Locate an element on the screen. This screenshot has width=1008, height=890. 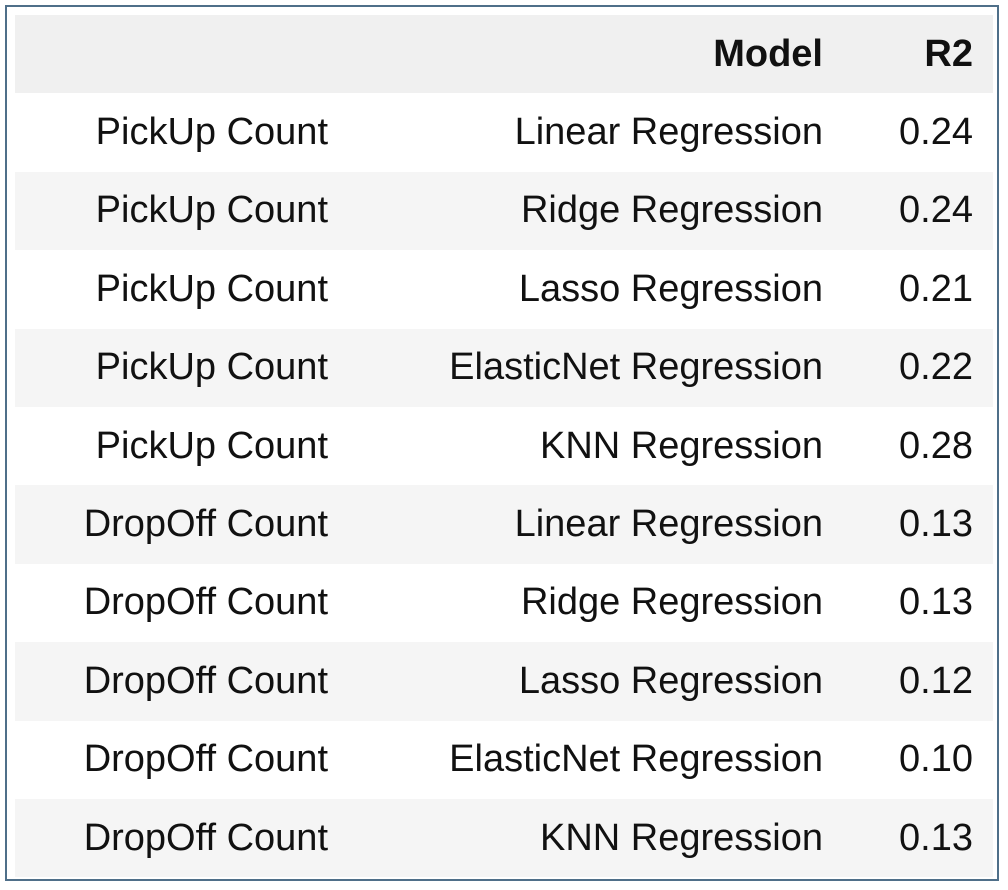
table-row: PickUp Count Linear Regression 0.24 is located at coordinates (504, 132).